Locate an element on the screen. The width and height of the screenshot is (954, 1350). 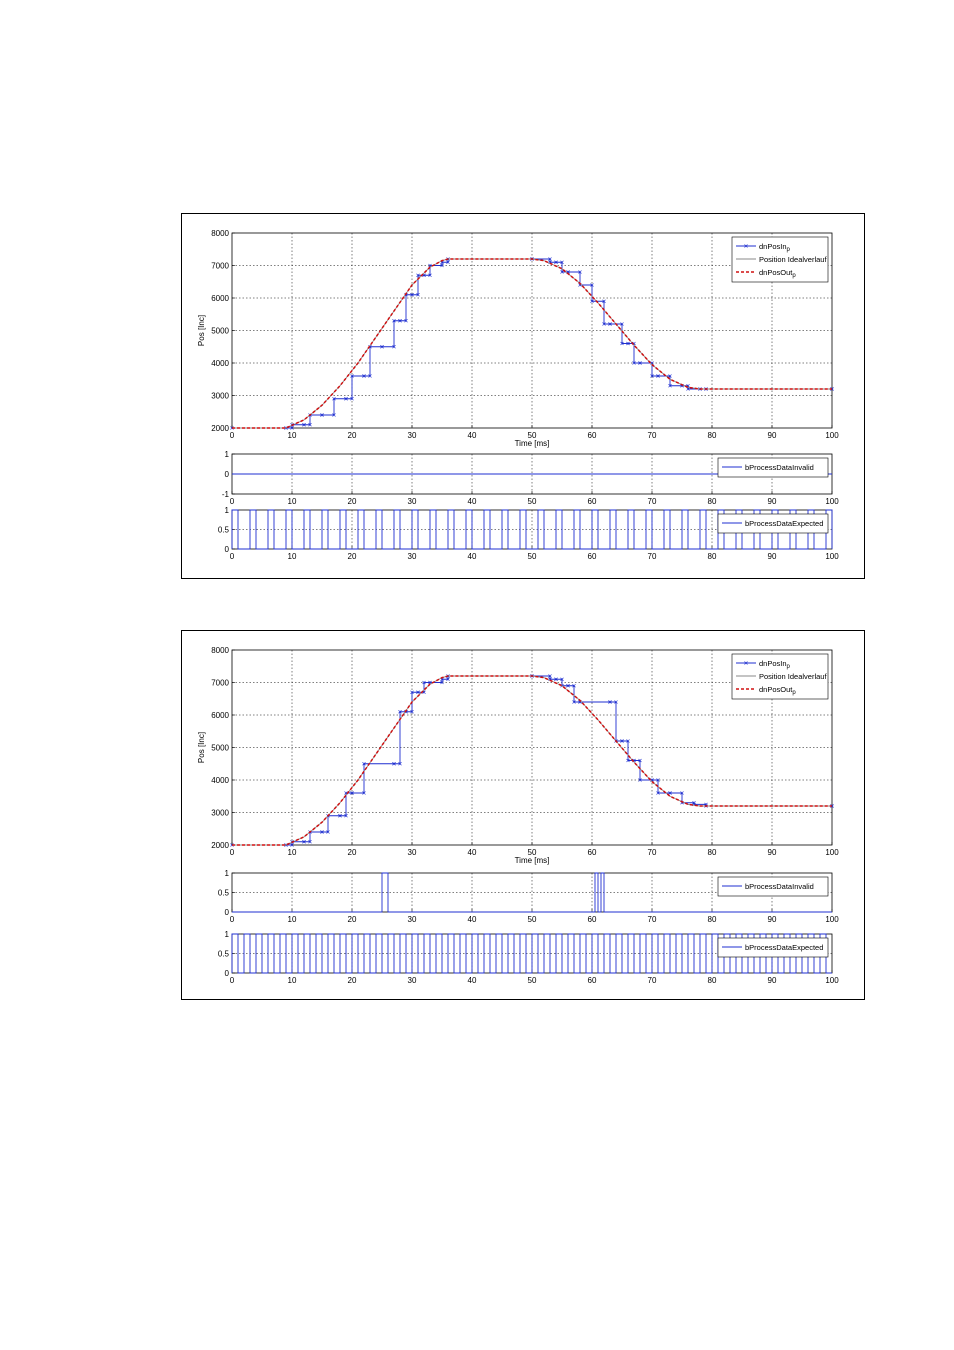
legend: bProcessDataExpected is located at coordinates (773, 947).